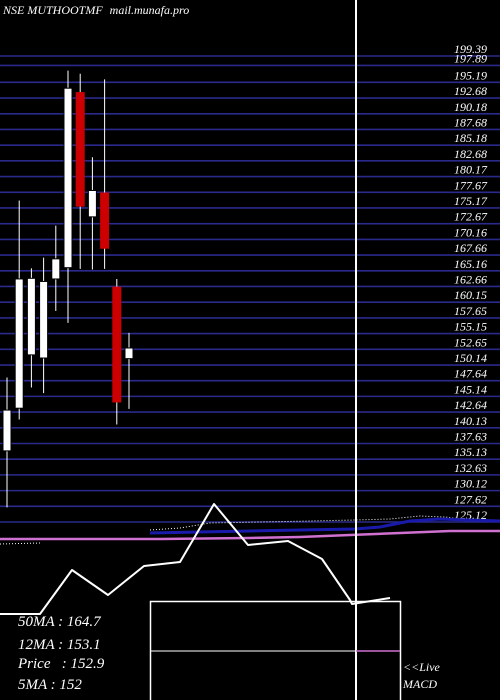 The height and width of the screenshot is (700, 500). Describe the element at coordinates (470, 437) in the screenshot. I see `y-tick-label: 137.63` at that location.